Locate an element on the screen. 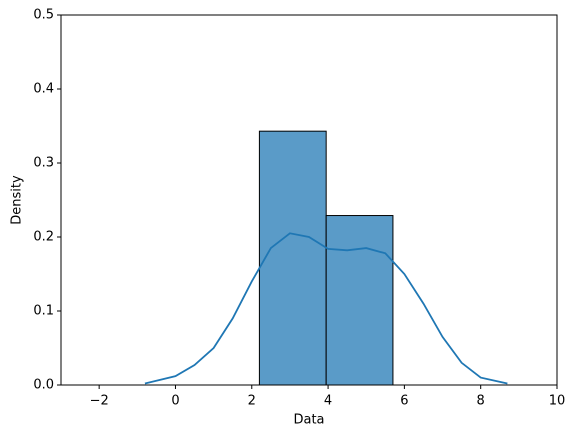 The width and height of the screenshot is (576, 438). y-axis-label: Density is located at coordinates (17, 200).